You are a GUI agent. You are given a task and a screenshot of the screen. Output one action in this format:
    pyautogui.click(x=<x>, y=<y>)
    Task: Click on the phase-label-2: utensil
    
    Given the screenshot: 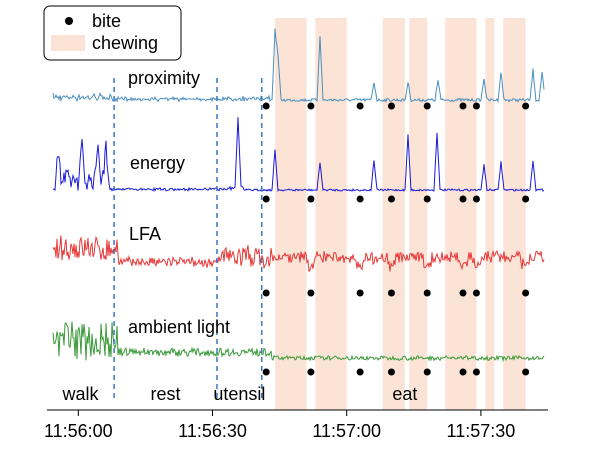 What is the action you would take?
    pyautogui.click(x=239, y=394)
    